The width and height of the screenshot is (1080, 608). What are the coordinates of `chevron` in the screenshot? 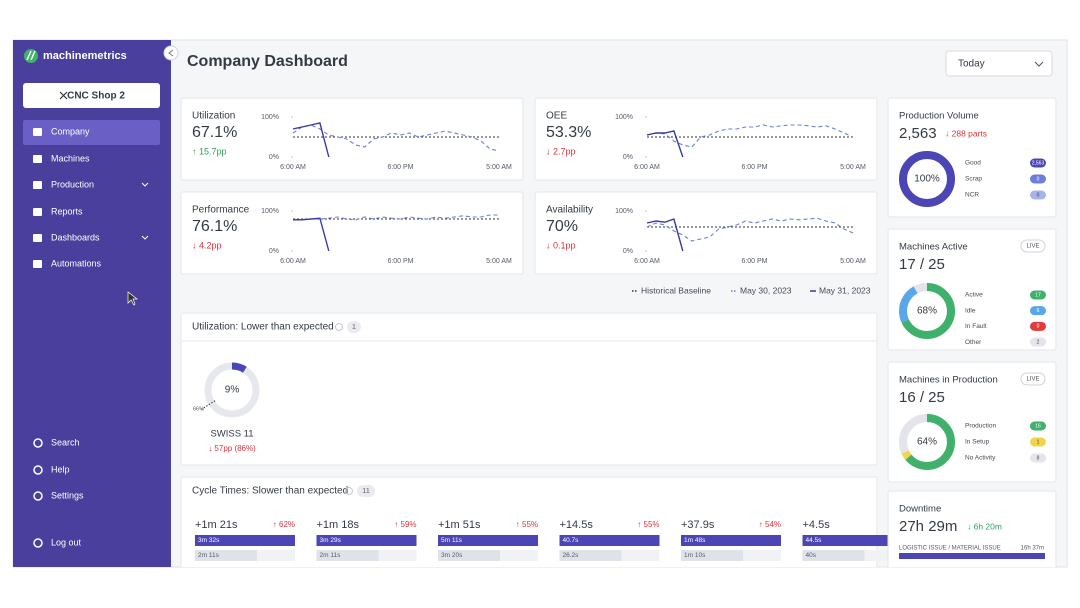 It's located at (145, 184).